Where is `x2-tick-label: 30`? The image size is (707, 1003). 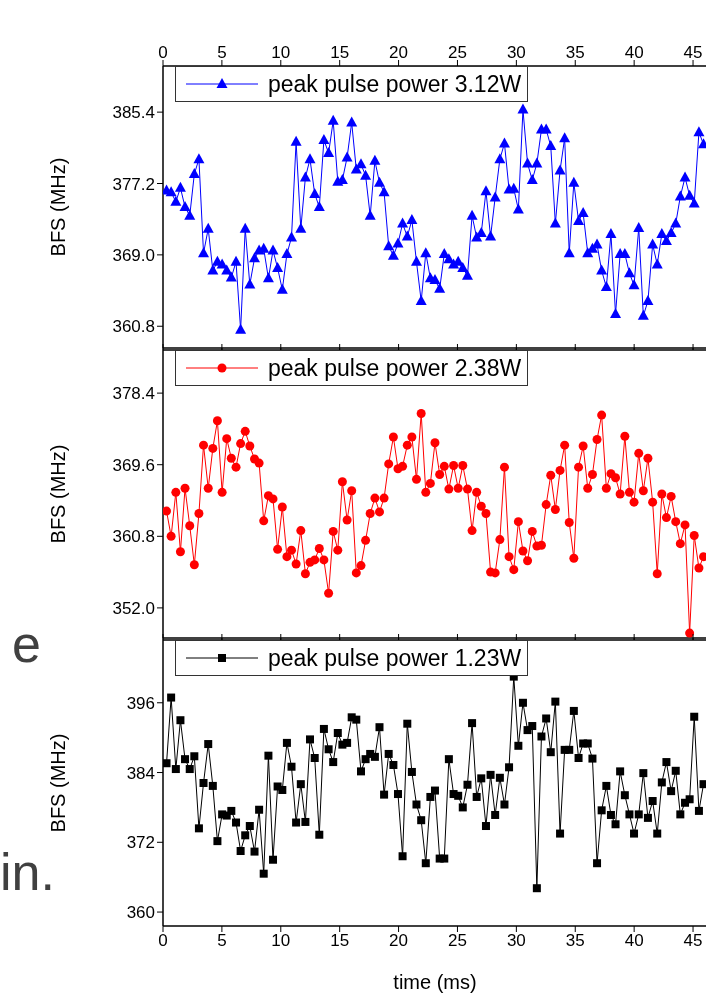 x2-tick-label: 30 is located at coordinates (516, 52).